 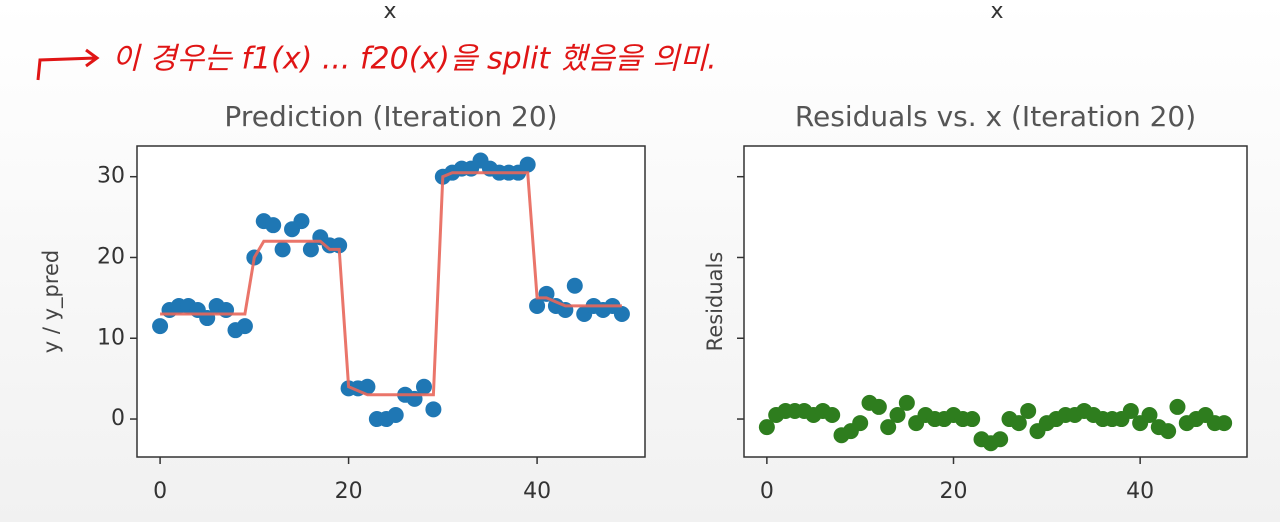 What do you see at coordinates (51, 302) in the screenshot?
I see `y-axis-label: y / y_pred` at bounding box center [51, 302].